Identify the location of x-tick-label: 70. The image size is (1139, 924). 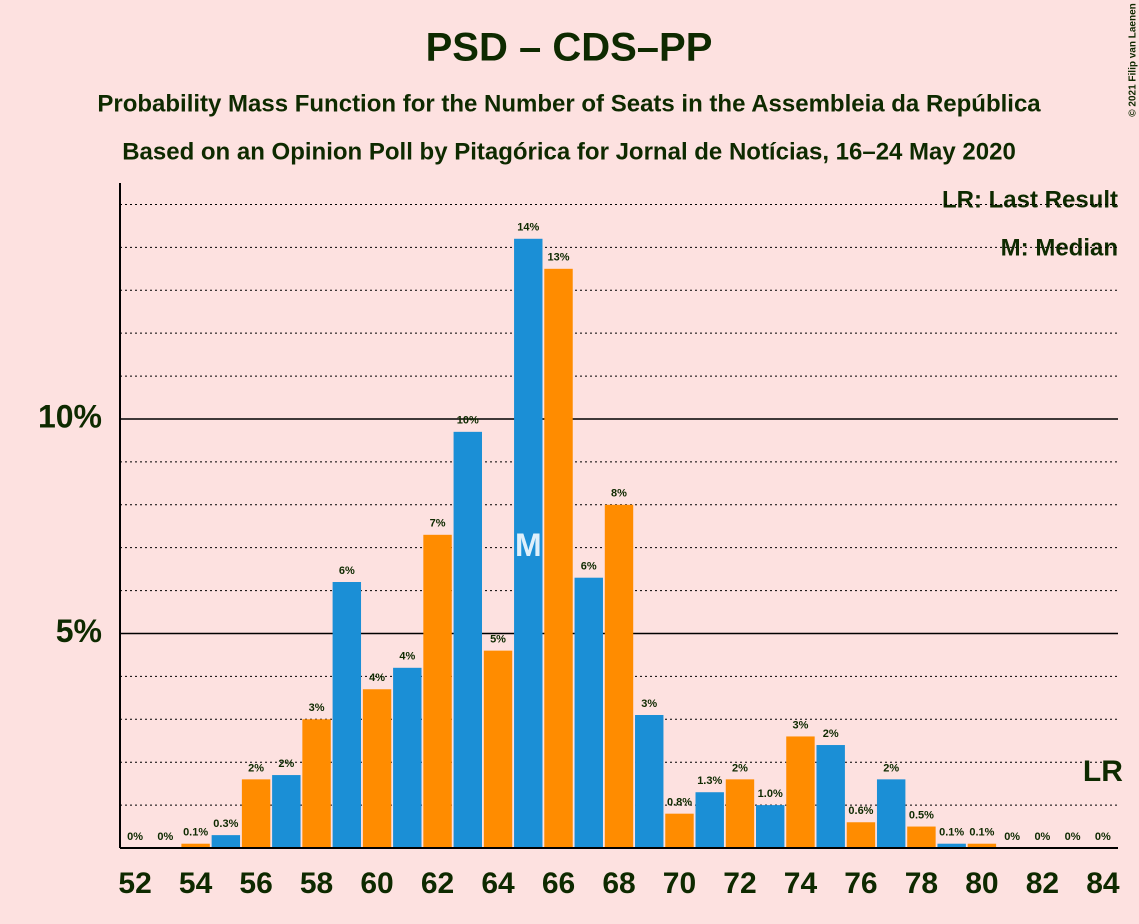
(679, 883).